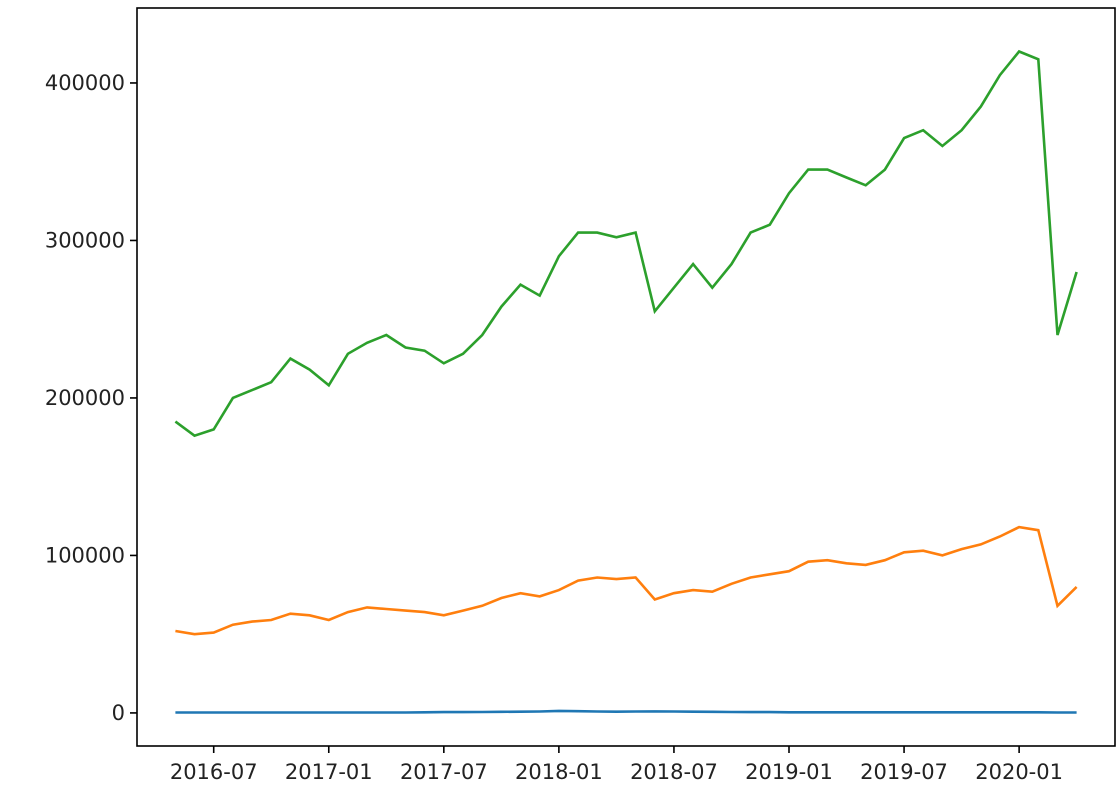 This screenshot has width=1120, height=793. I want to click on x-tick-label: 2018-01, so click(559, 772).